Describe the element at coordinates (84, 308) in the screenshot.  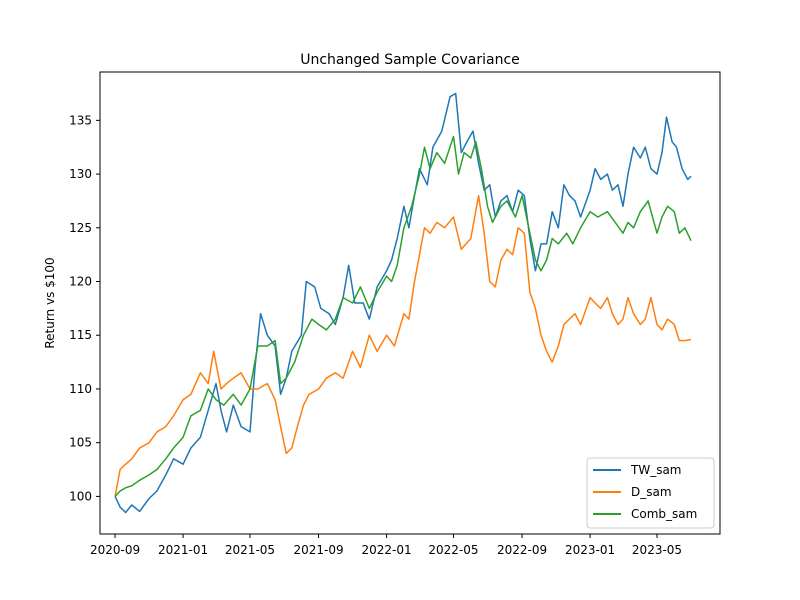
I see `y-axis: 100 105 110 115 120 125 130 135` at that location.